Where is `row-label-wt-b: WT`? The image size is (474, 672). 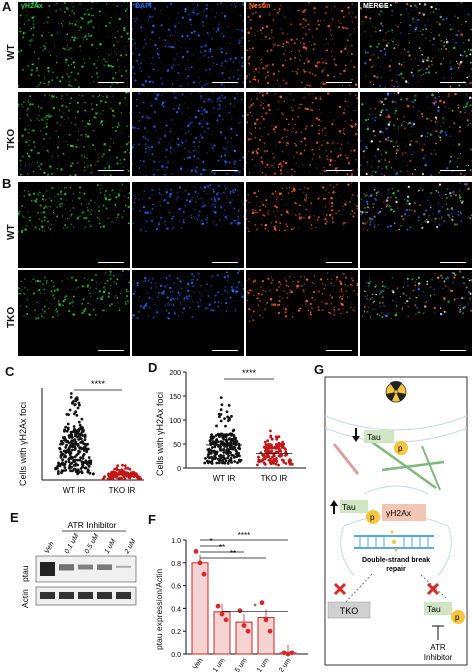
row-label-wt-b: WT is located at coordinates (11, 232).